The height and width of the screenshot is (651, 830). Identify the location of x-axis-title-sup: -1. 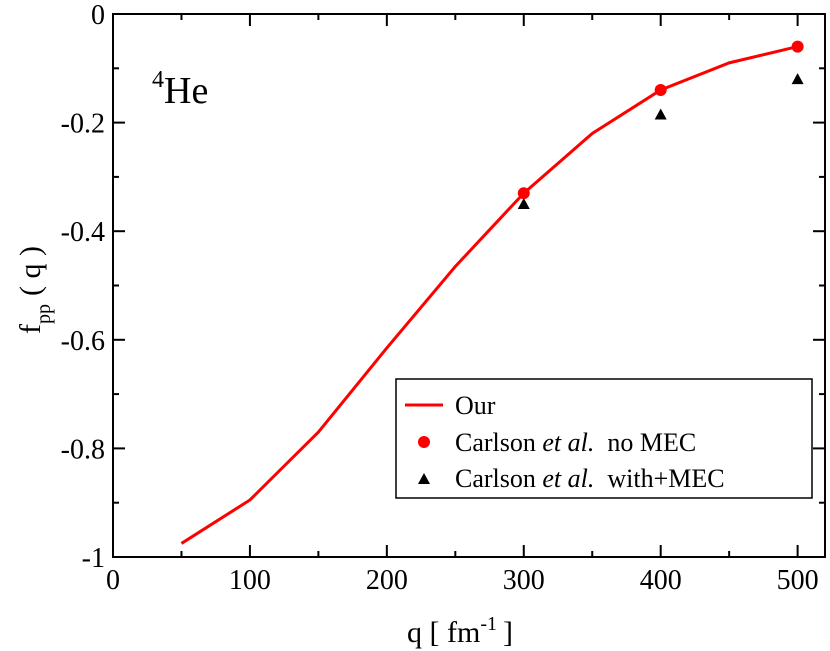
(488, 624).